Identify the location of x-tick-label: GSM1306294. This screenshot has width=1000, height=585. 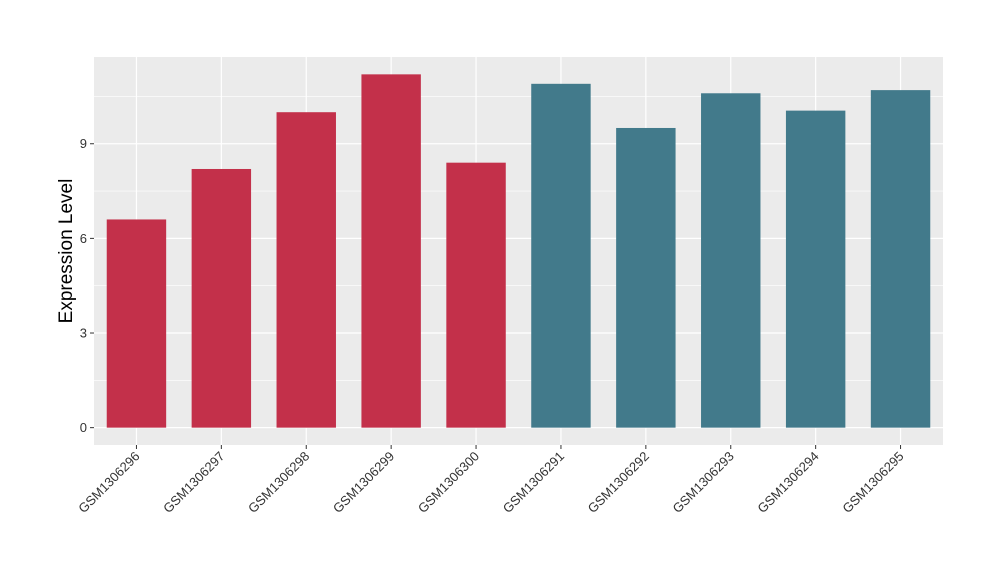
(787, 482).